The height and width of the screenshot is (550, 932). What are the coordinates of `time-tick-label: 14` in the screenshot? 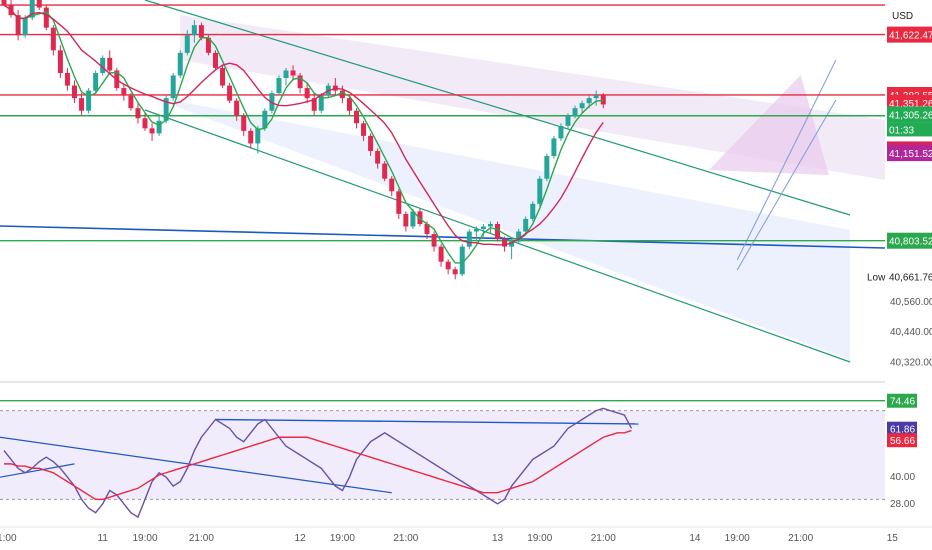 It's located at (695, 538).